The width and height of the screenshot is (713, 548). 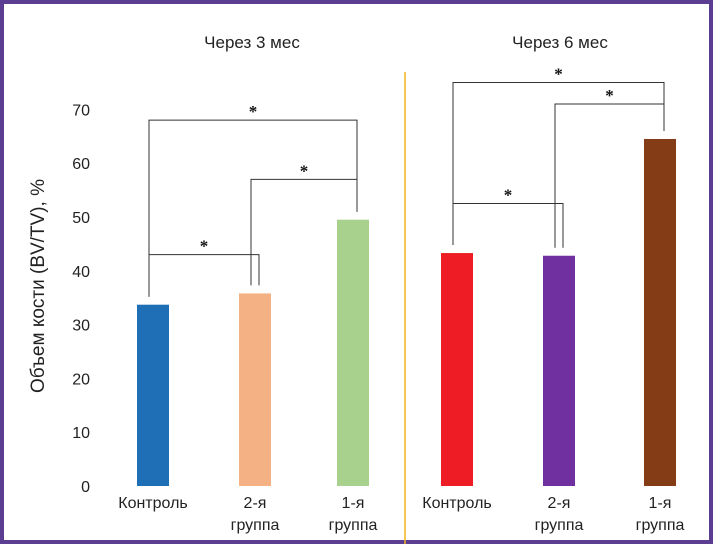 What do you see at coordinates (255, 525) in the screenshot?
I see `category-label-panel1-2-line2: группа` at bounding box center [255, 525].